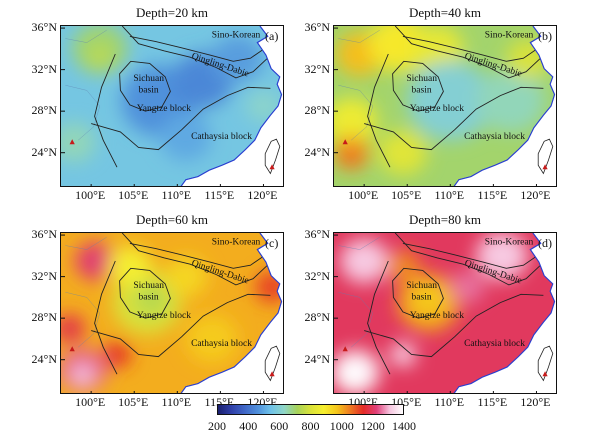  I want to click on colorbar-tick-label: 400, so click(248, 426).